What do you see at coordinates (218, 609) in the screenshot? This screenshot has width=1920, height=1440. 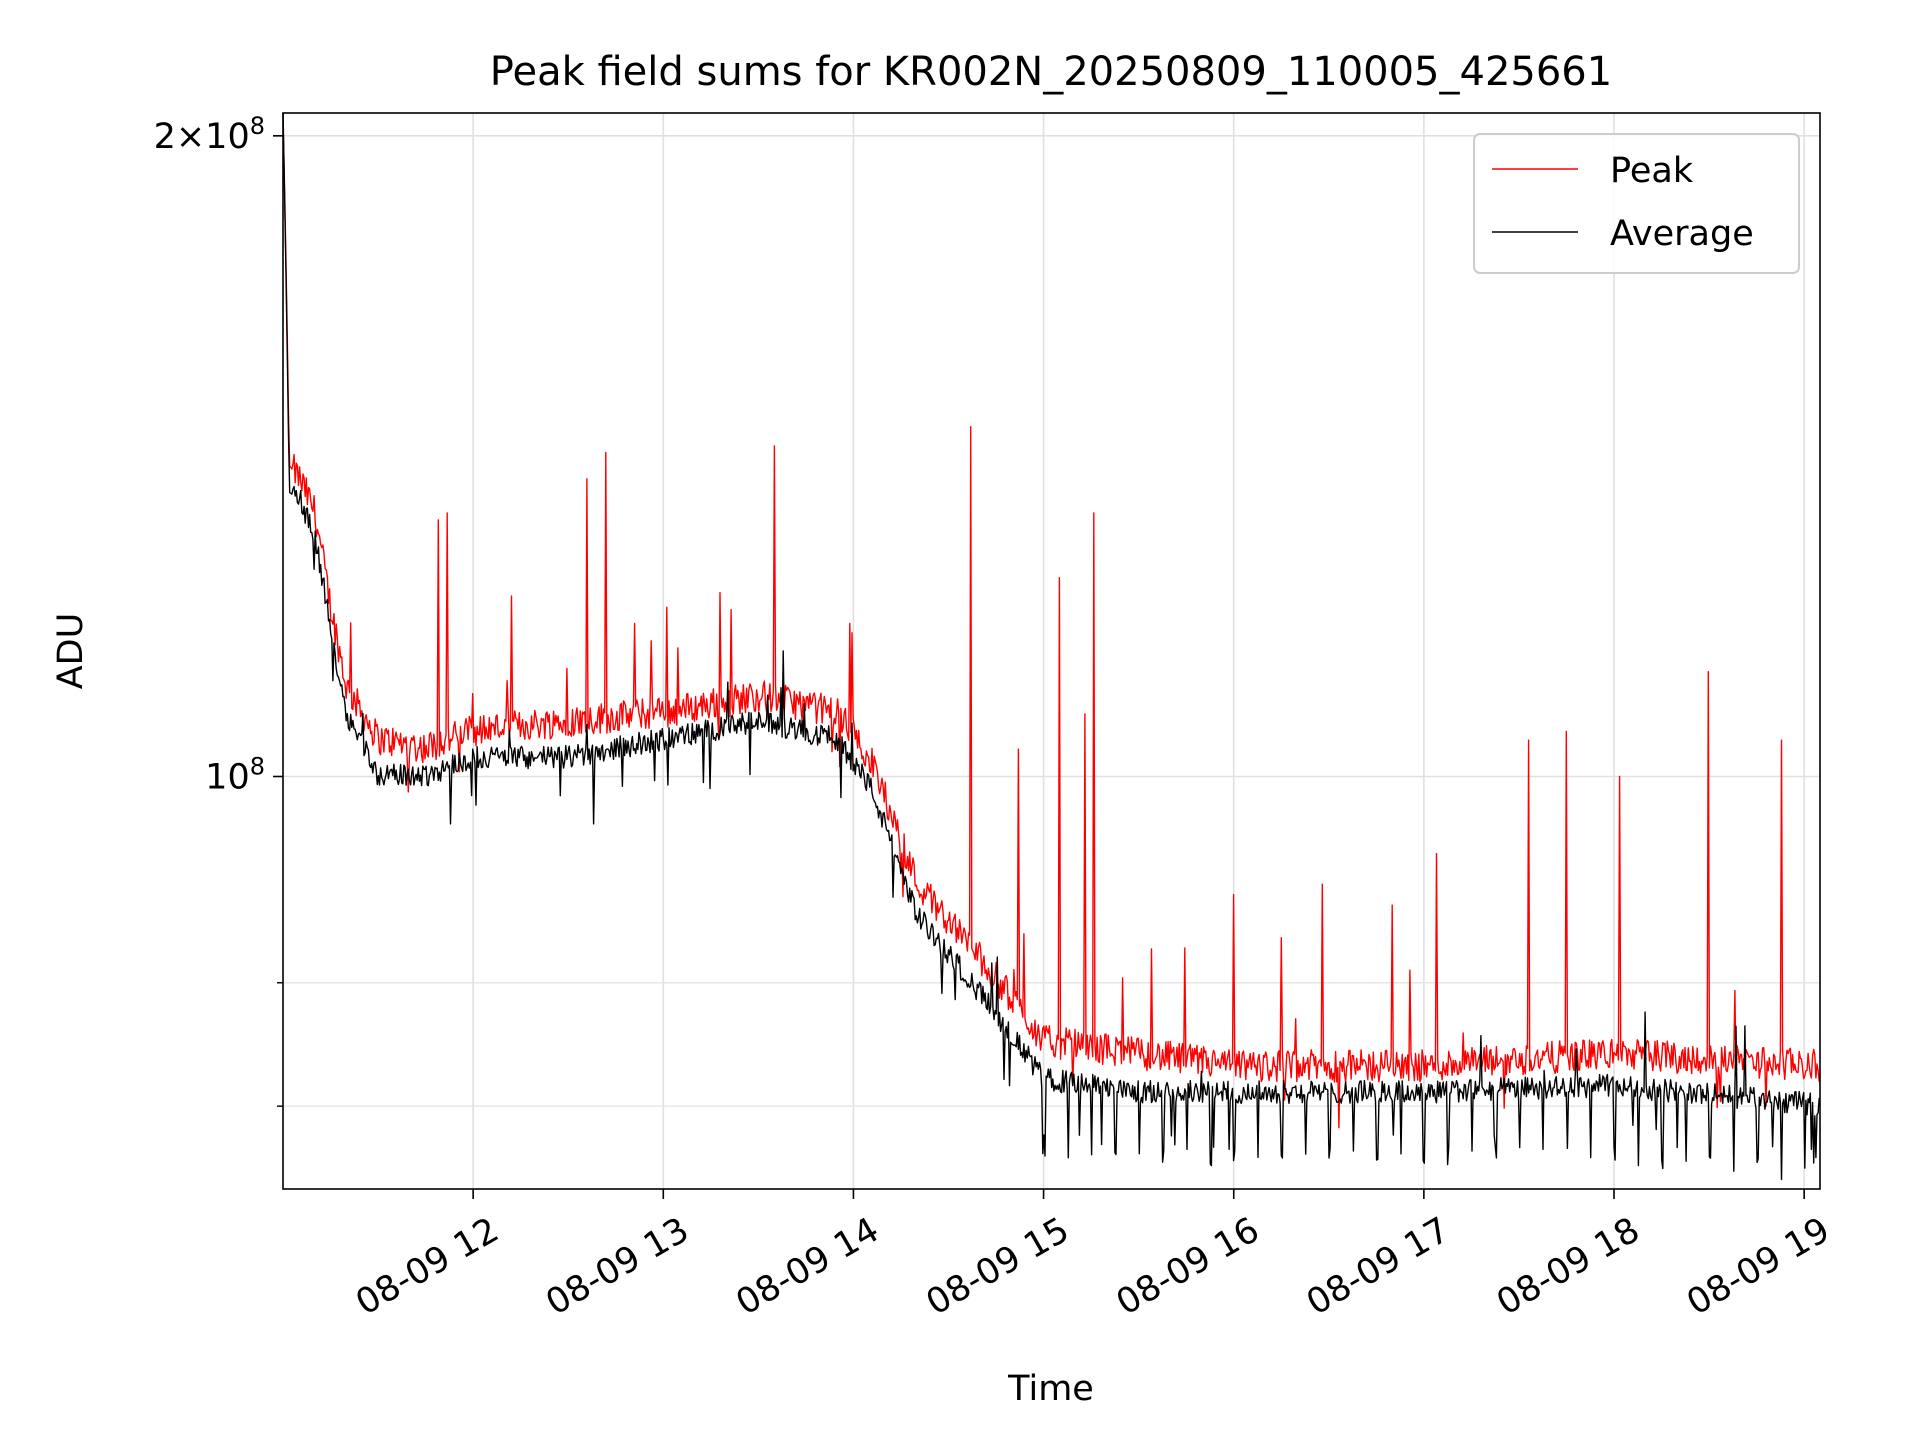 I see `y-axis-ticks: 108 2×108` at bounding box center [218, 609].